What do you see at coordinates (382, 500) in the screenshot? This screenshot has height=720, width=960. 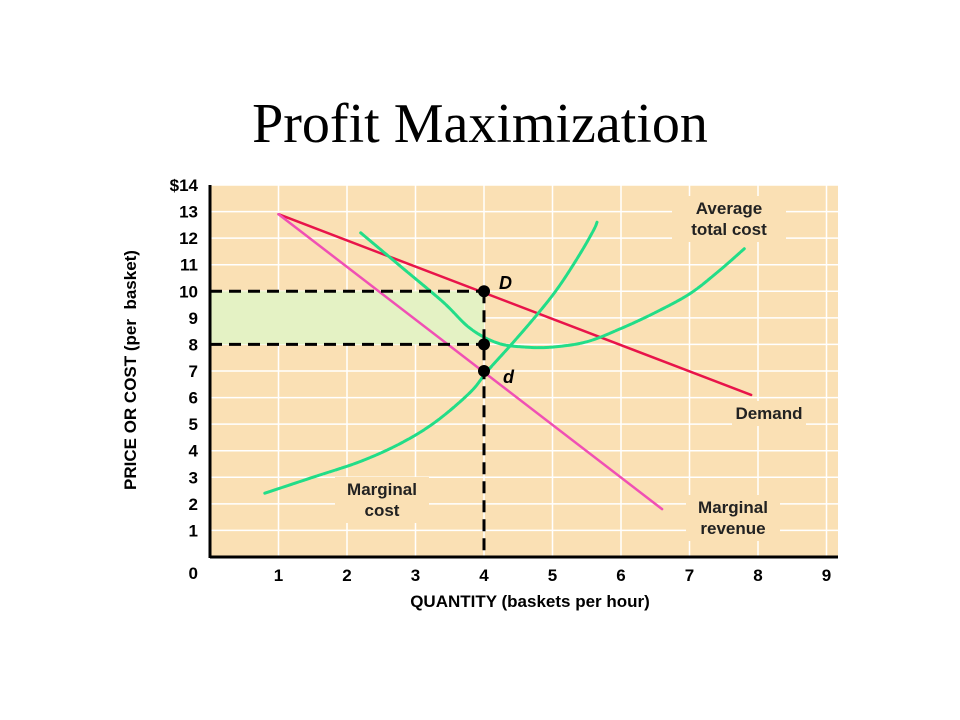 I see `marginal-cost-label-bg` at bounding box center [382, 500].